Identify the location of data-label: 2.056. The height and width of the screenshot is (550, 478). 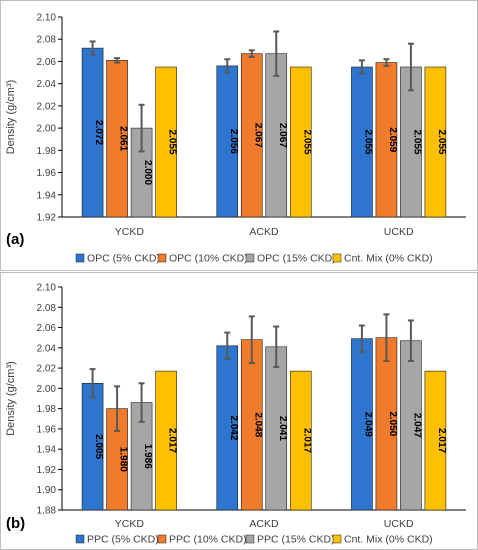
(233, 141).